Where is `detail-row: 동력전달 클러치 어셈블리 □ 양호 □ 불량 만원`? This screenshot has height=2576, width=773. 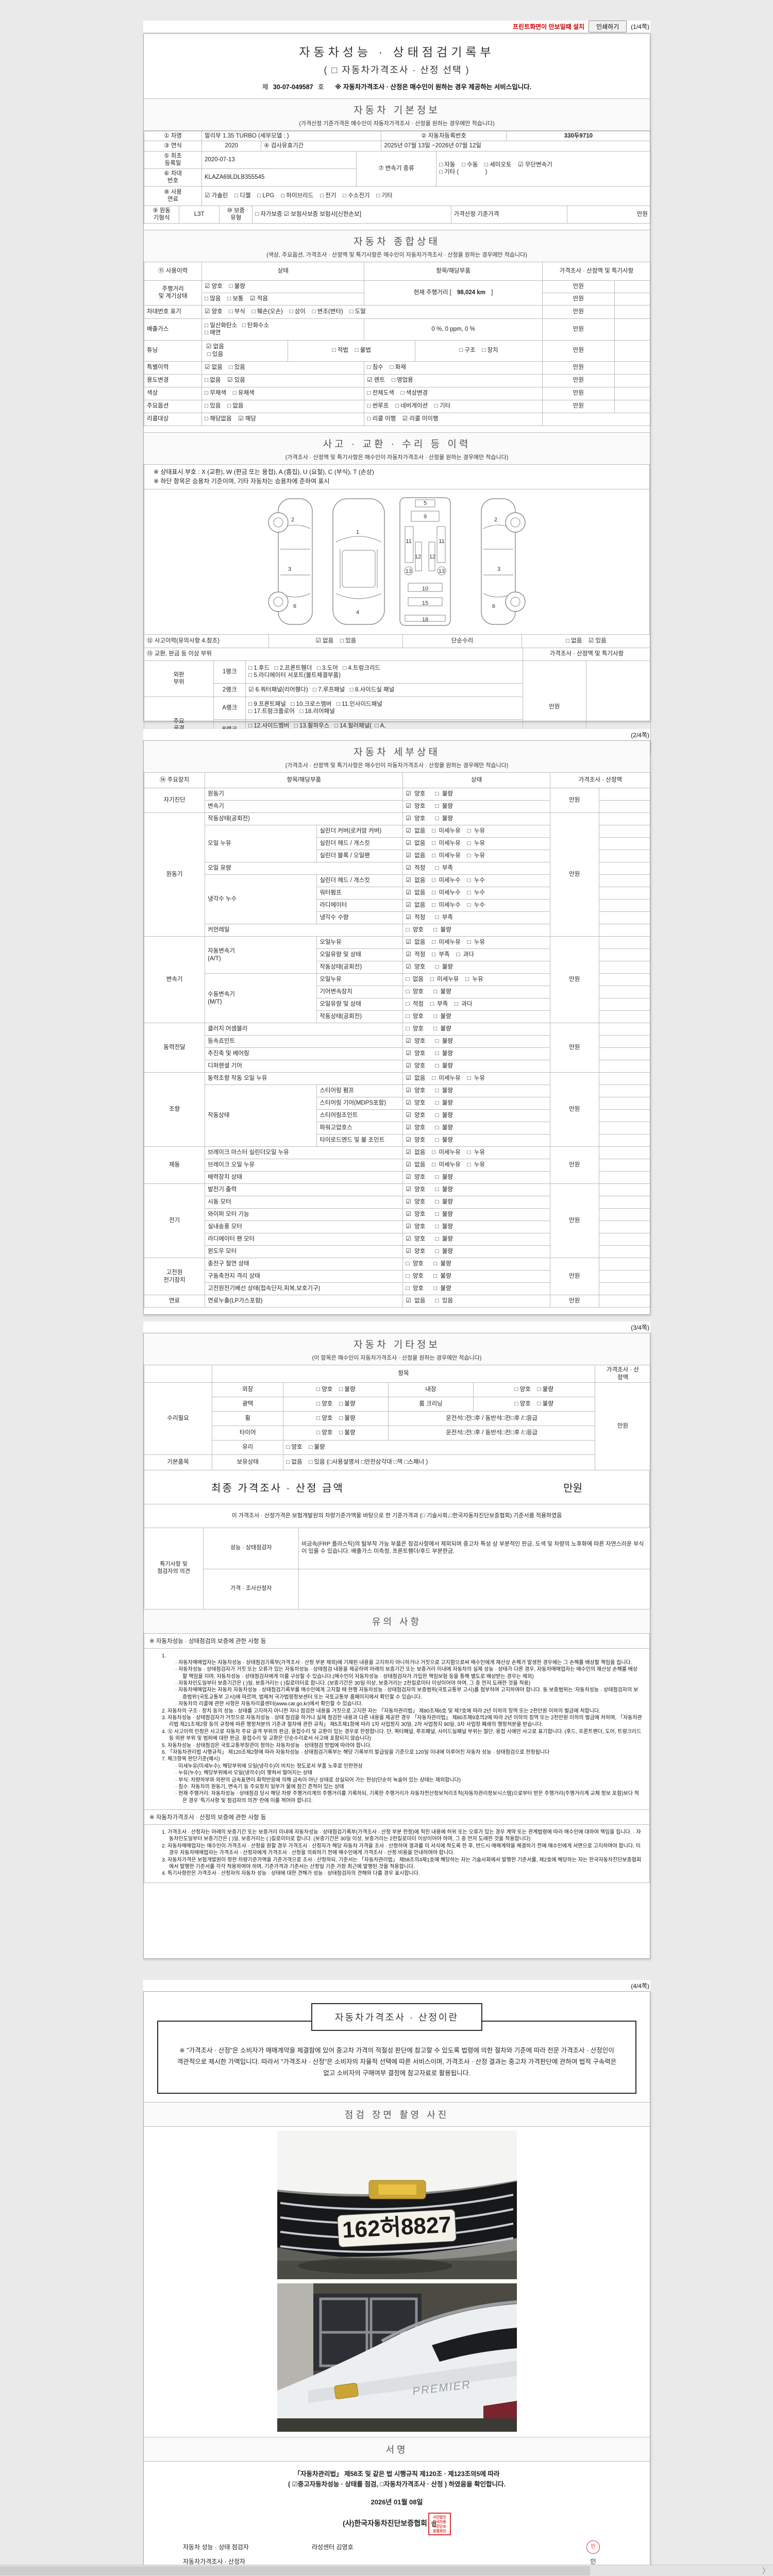
detail-row: 동력전달 클러치 어셈블리 □ 양호 □ 불량 만원 is located at coordinates (397, 1048).